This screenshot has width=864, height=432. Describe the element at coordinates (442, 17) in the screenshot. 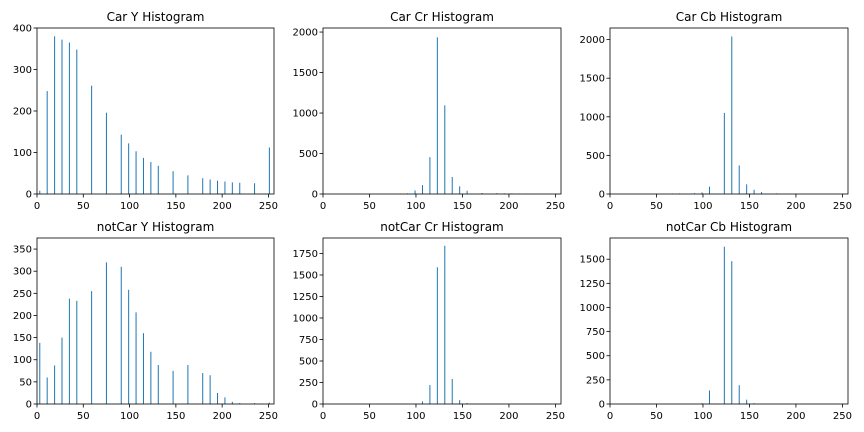

I see `chart-title: Car Cr Histogram` at that location.